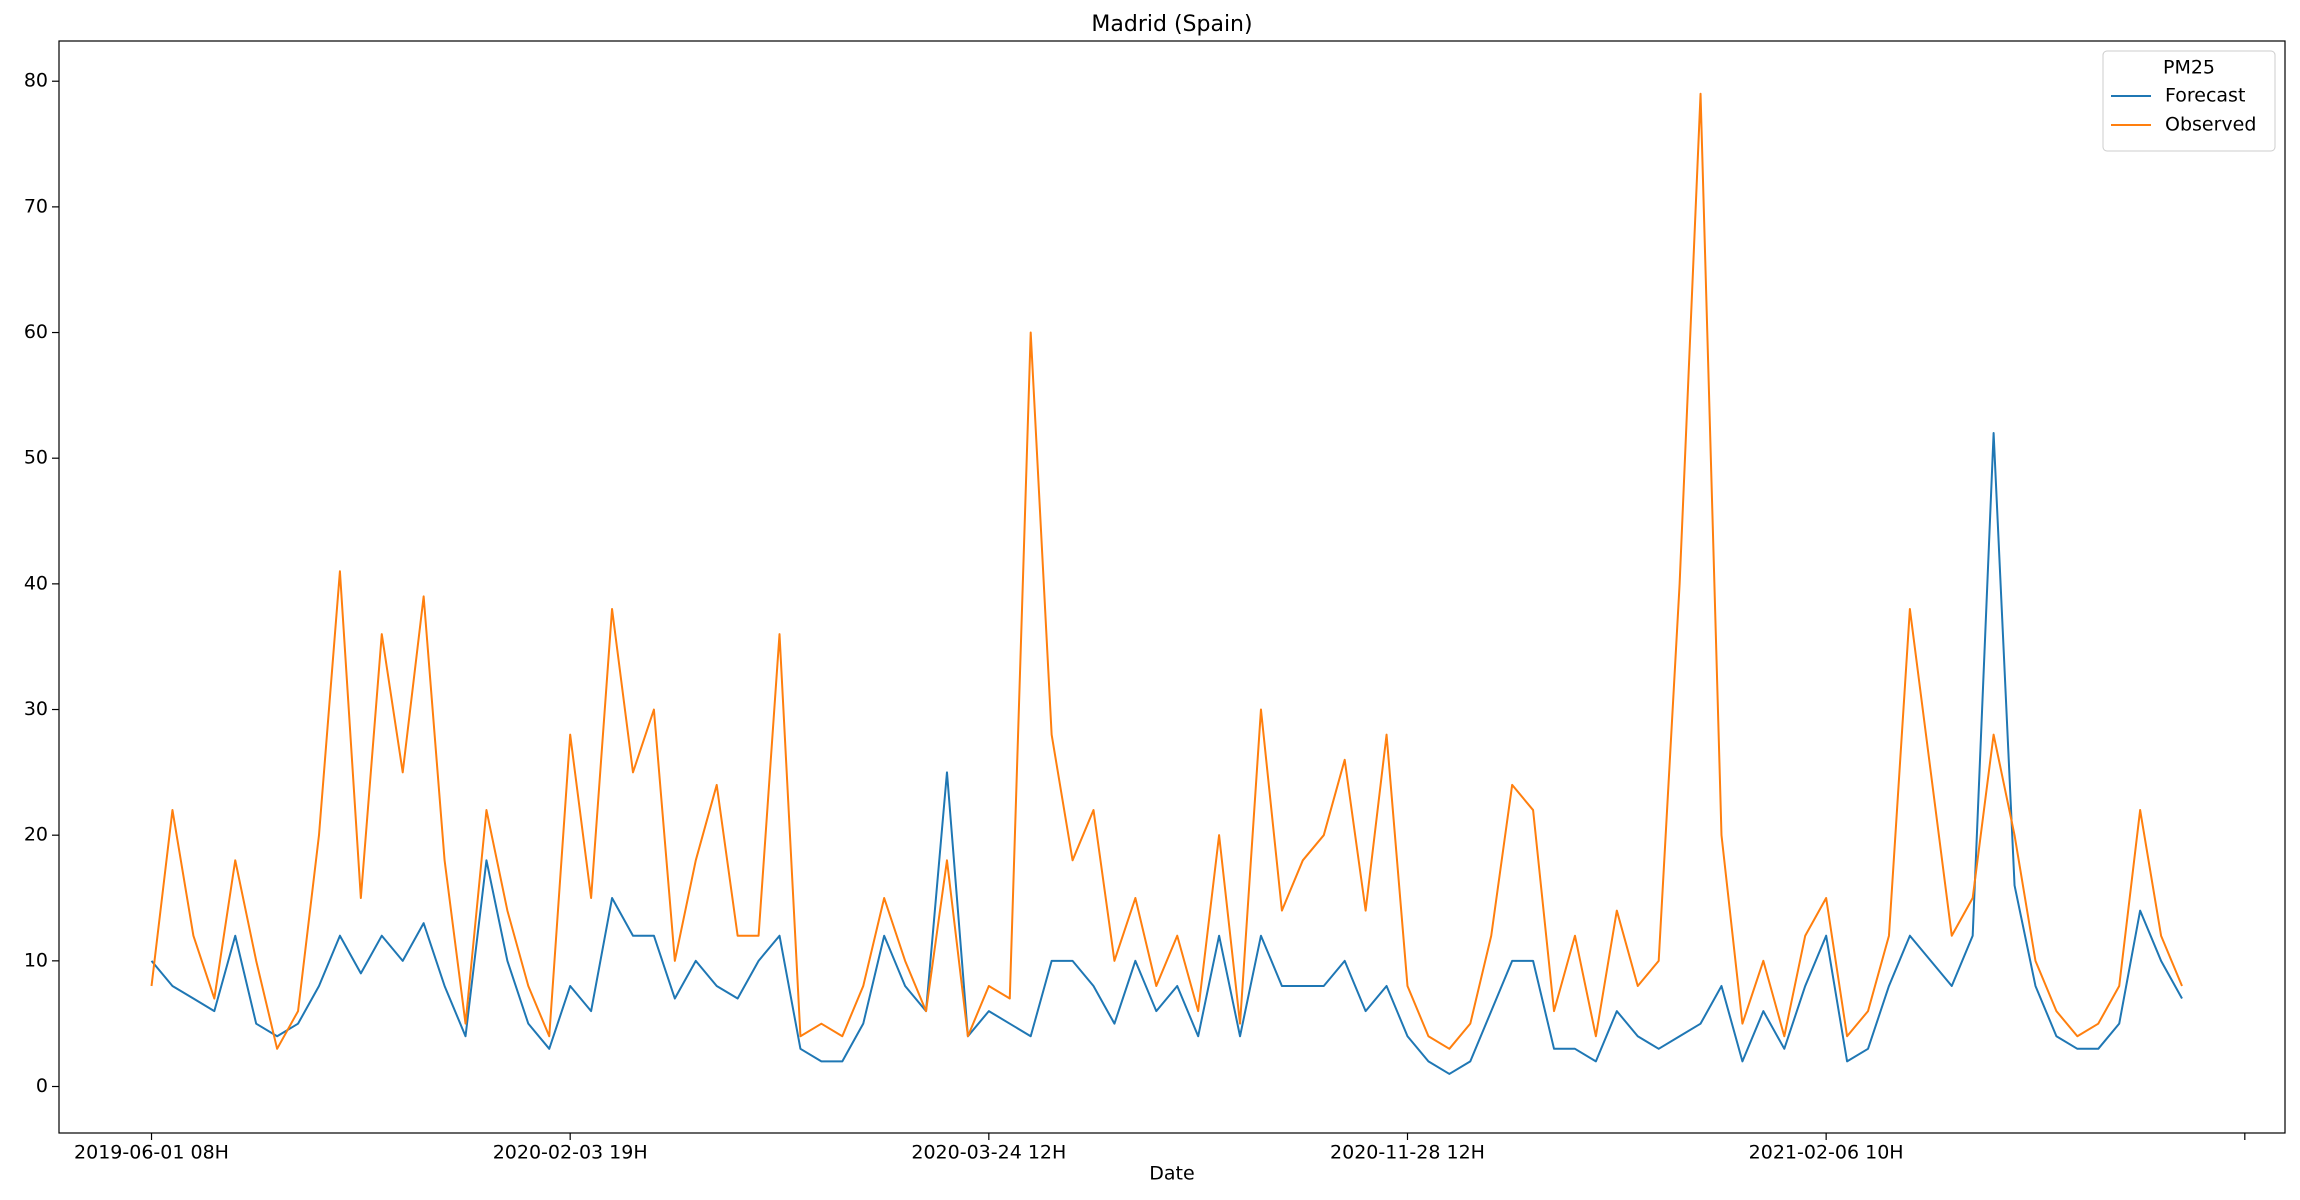 The image size is (2300, 1200). I want to click on x-tick-label: 2020-03-24 12H, so click(988, 1153).